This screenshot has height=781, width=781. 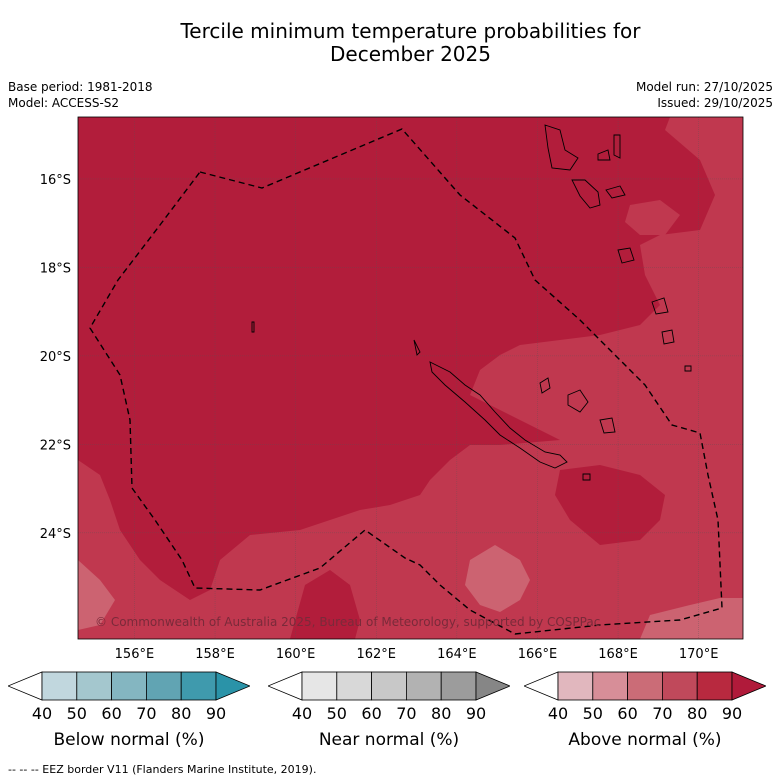 I want to click on longitude-tick-label: 164°E, so click(x=457, y=654).